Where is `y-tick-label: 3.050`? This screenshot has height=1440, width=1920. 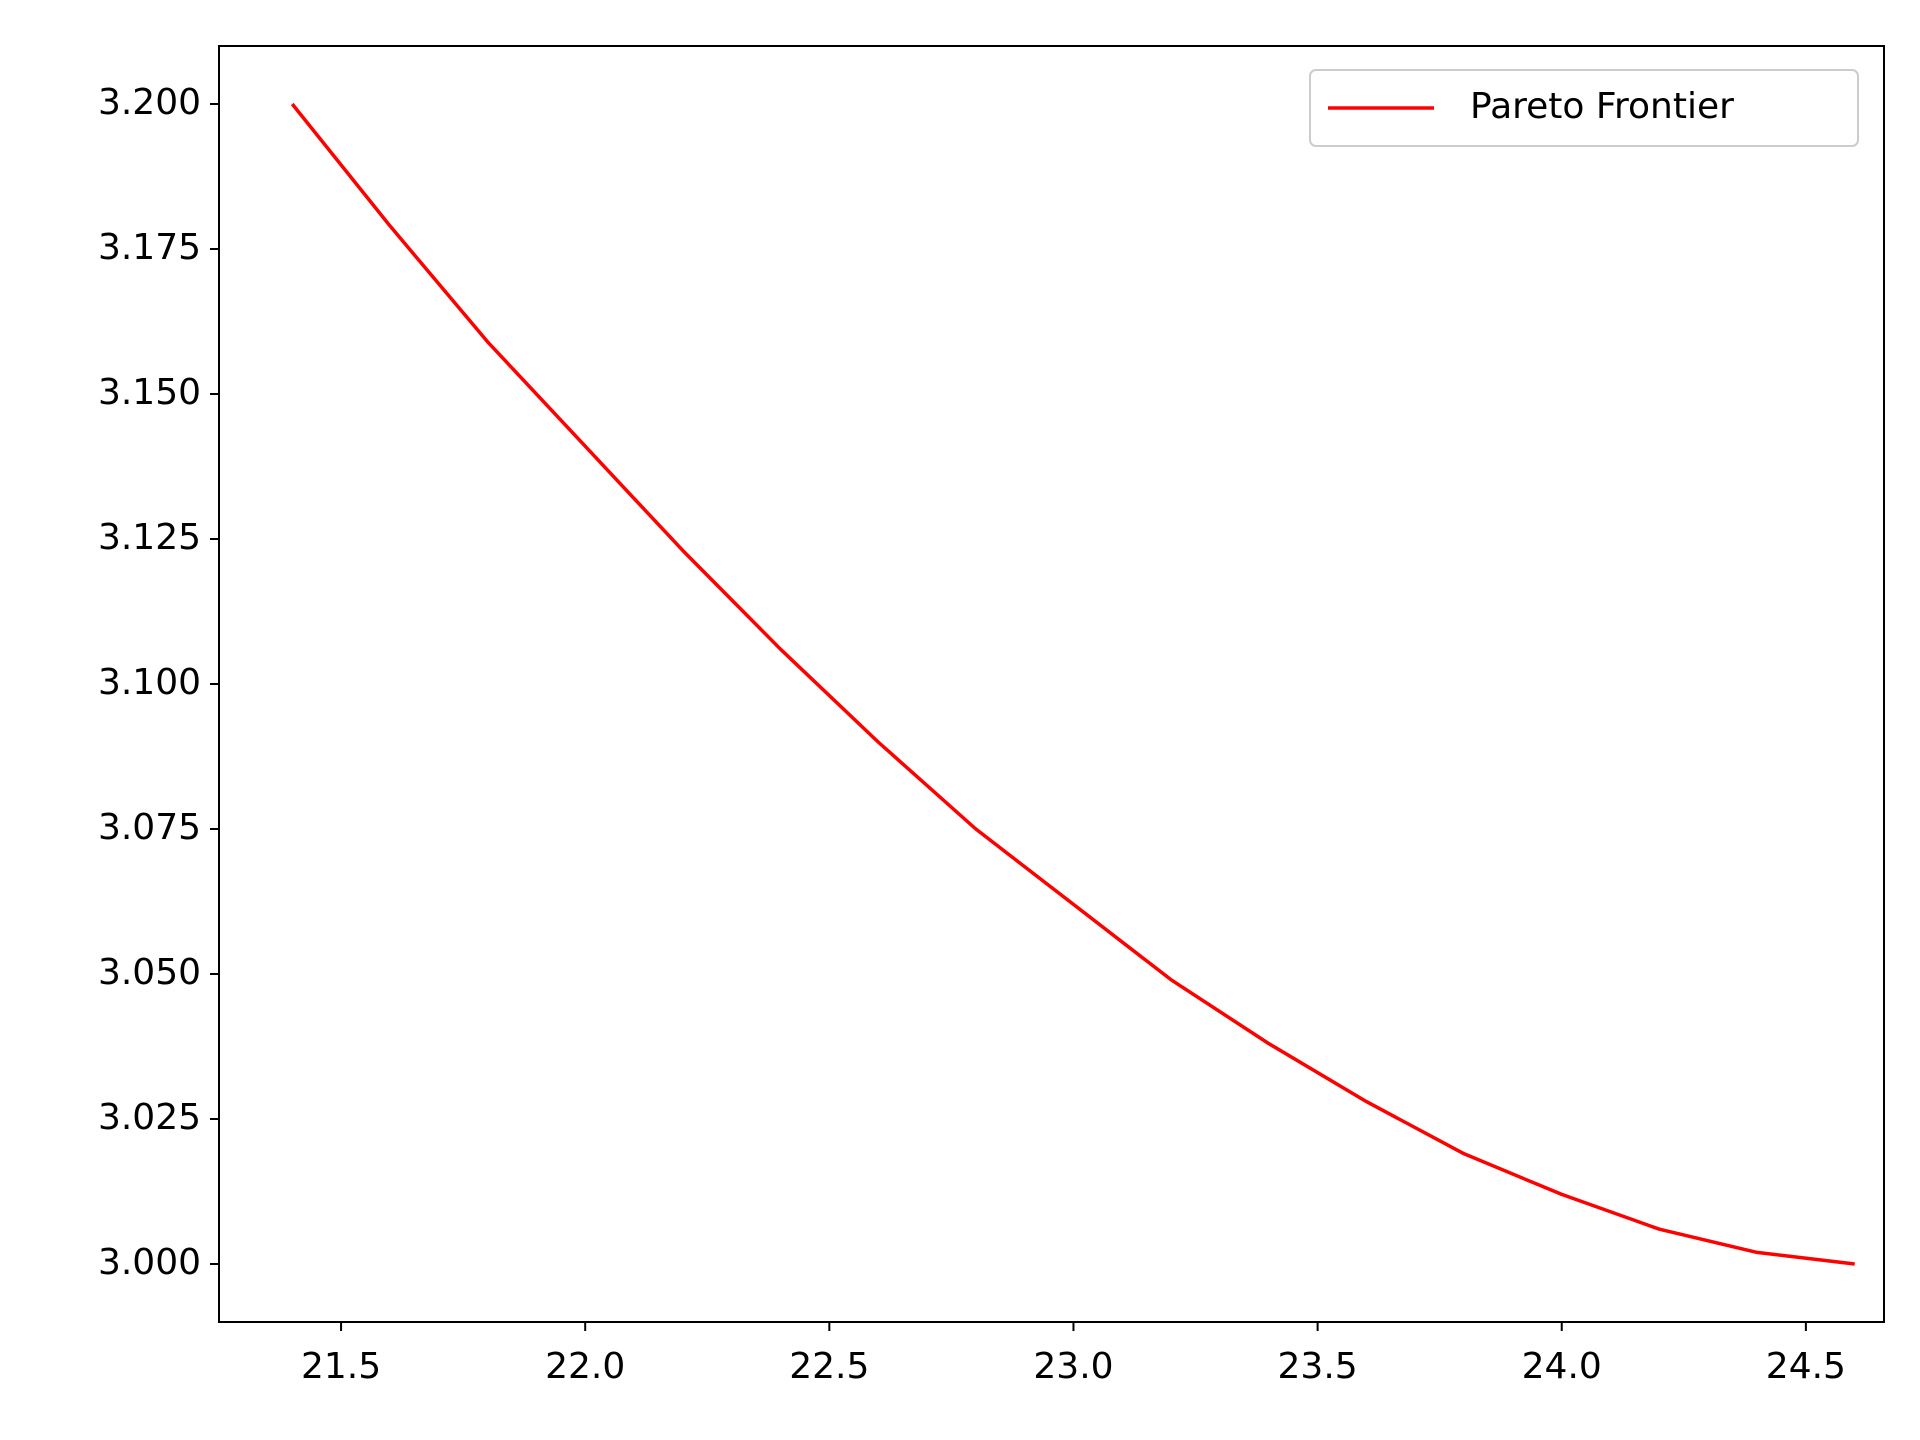 y-tick-label: 3.050 is located at coordinates (149, 972).